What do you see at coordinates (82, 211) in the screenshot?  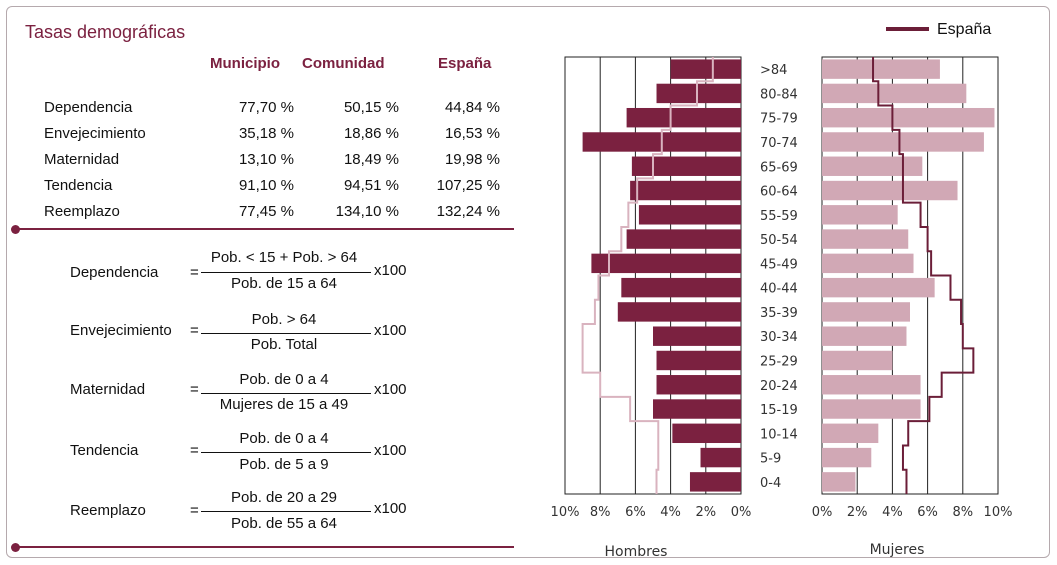 I see `rate-label: Reemplazo` at bounding box center [82, 211].